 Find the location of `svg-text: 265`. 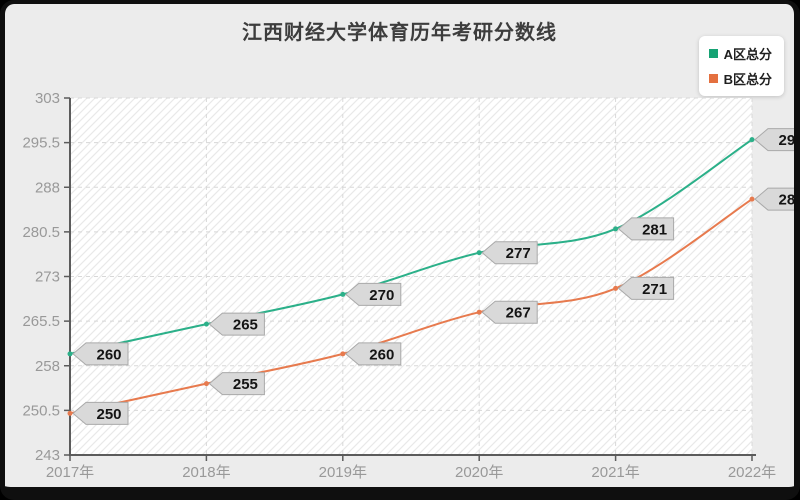

svg-text: 265 is located at coordinates (245, 325).